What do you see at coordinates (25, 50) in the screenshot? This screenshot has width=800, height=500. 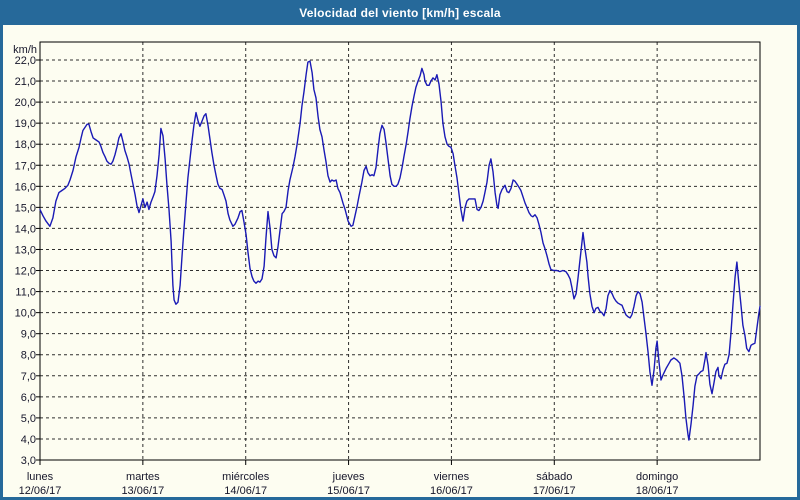 I see `y-axis-unit-label: km/h` at bounding box center [25, 50].